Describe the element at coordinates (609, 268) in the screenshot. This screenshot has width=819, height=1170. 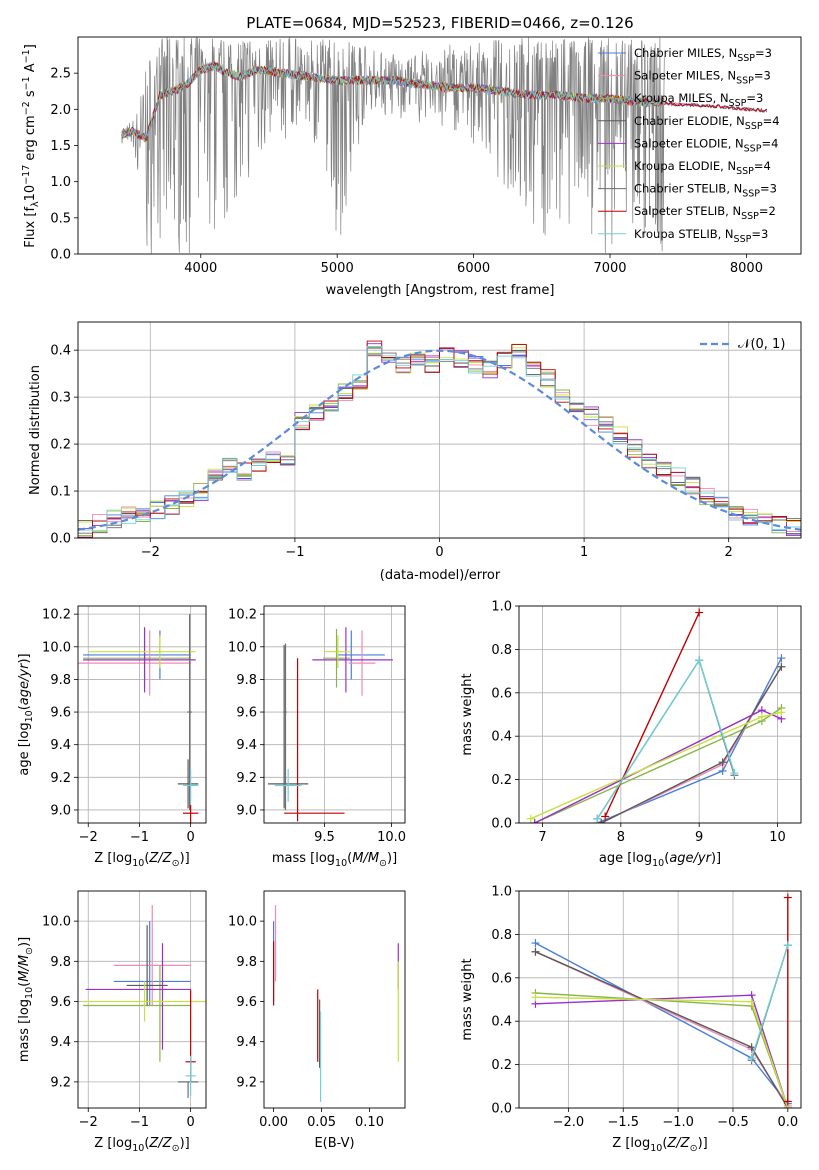
I see `x-tick-label: 7000` at that location.